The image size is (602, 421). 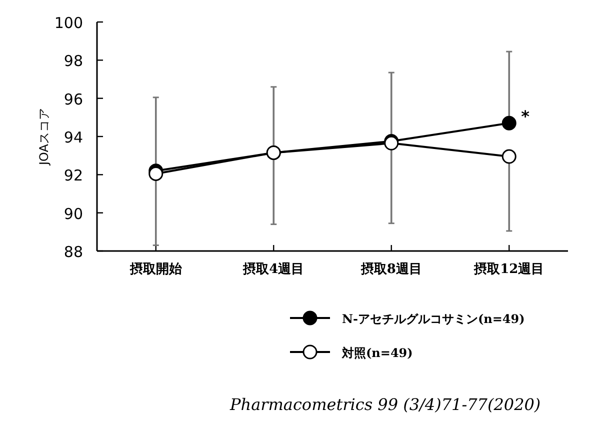 I want to click on y-tick-label: 100, so click(x=68, y=23).